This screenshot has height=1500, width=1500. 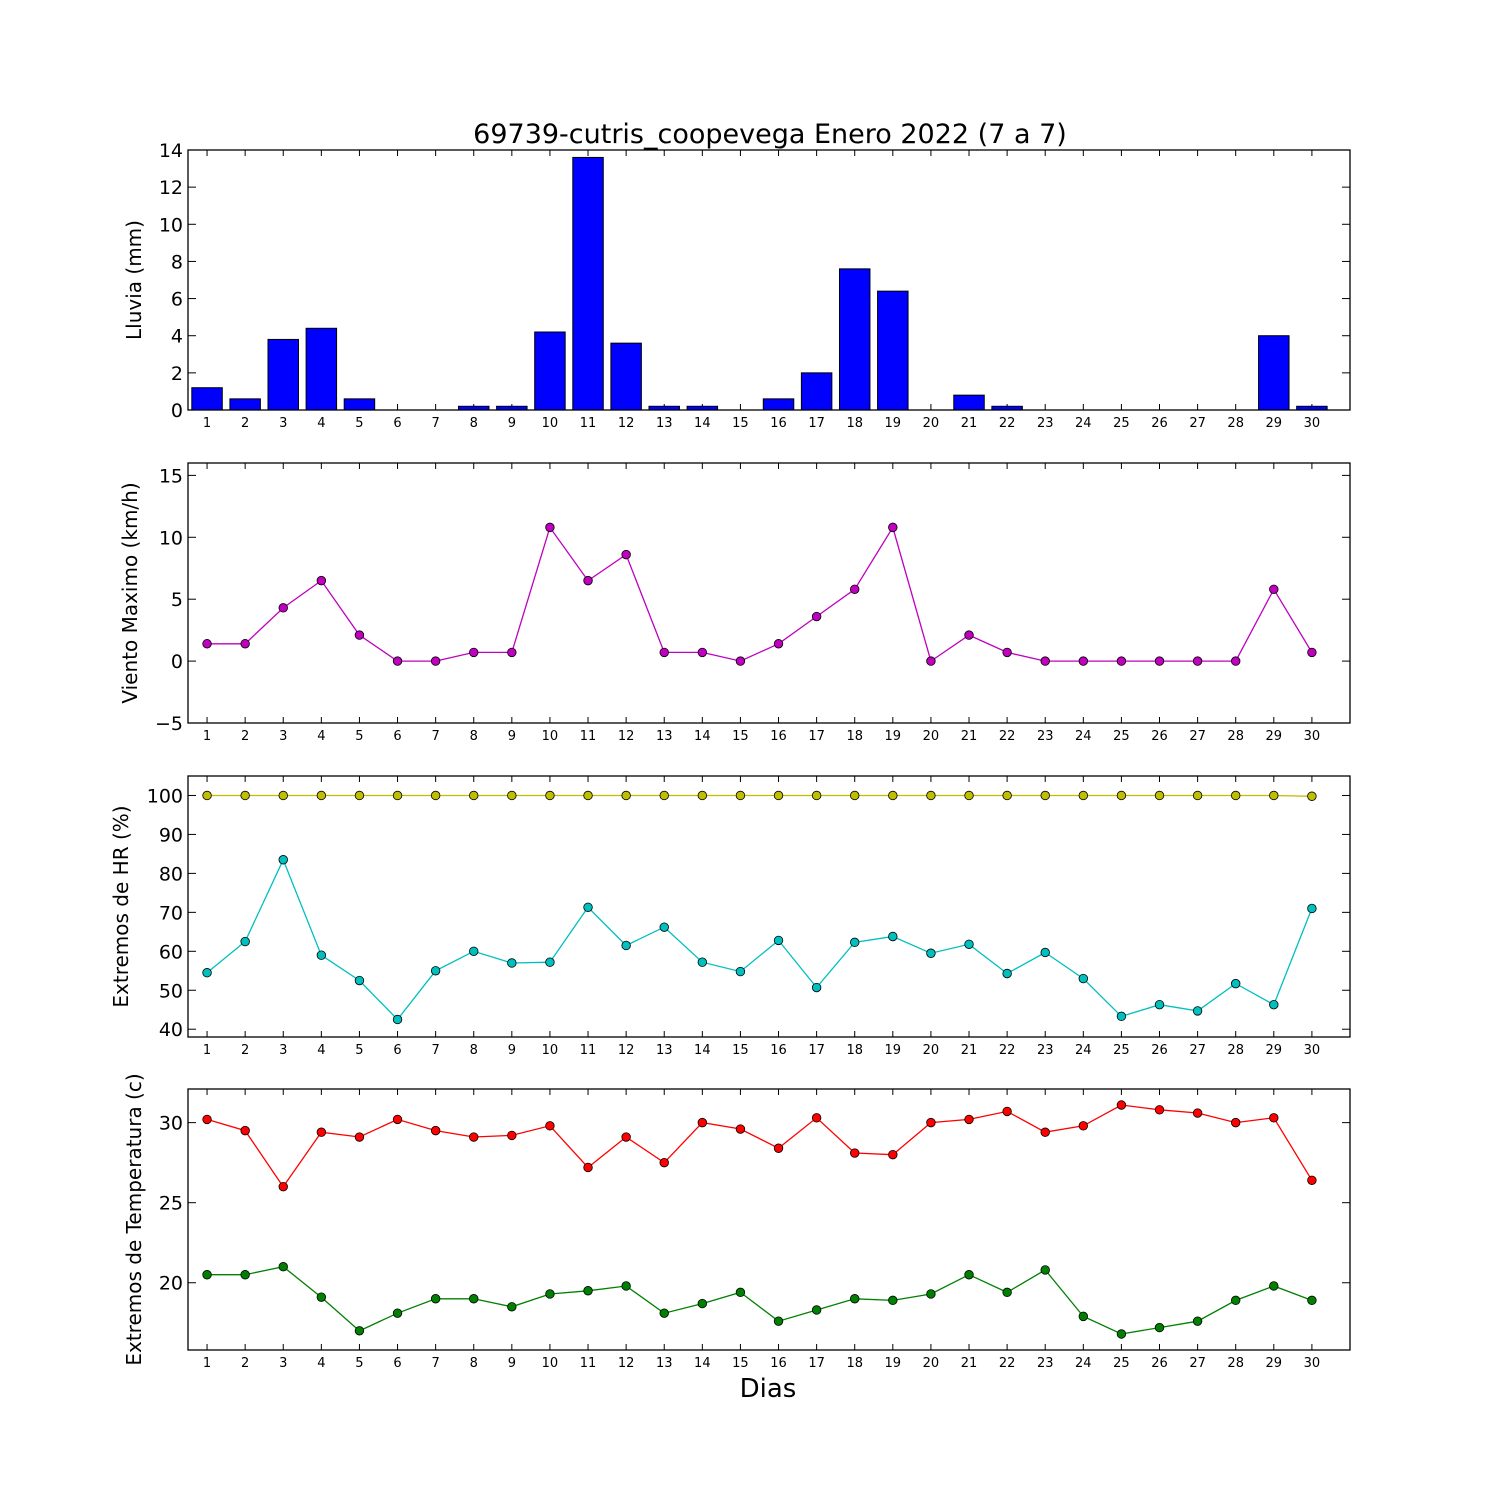 What do you see at coordinates (171, 151) in the screenshot?
I see `y-tick-label: 14` at bounding box center [171, 151].